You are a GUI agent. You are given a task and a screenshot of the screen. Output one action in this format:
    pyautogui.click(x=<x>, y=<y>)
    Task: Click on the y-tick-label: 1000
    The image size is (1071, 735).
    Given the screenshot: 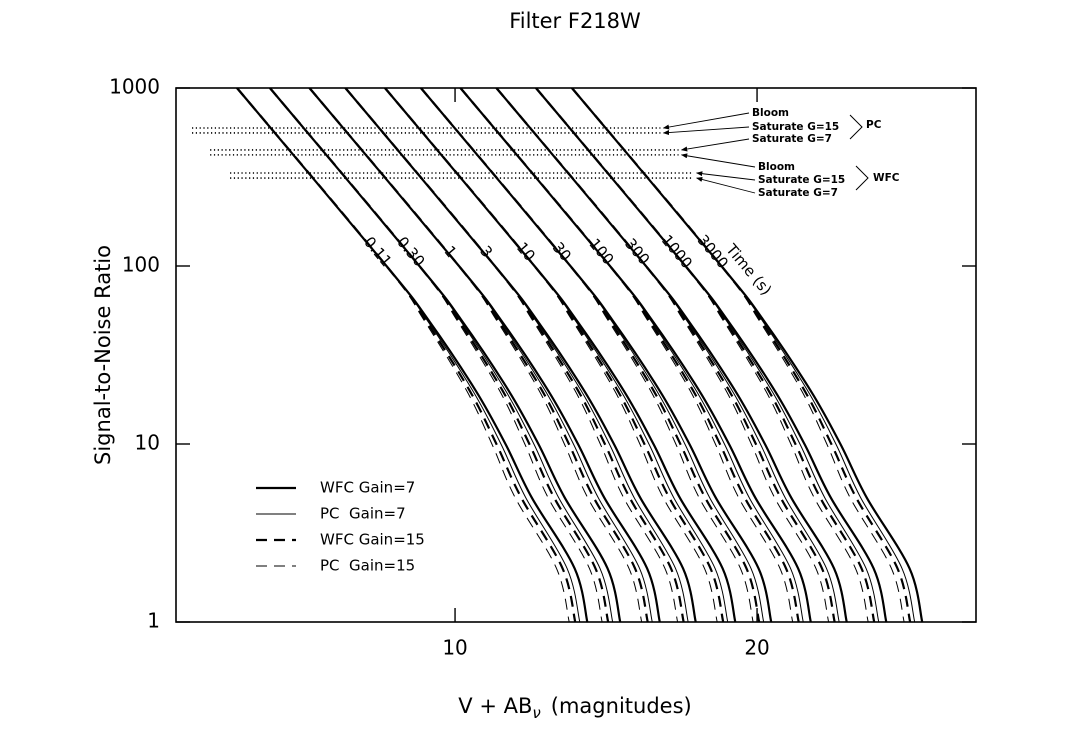 What is the action you would take?
    pyautogui.click(x=134, y=87)
    